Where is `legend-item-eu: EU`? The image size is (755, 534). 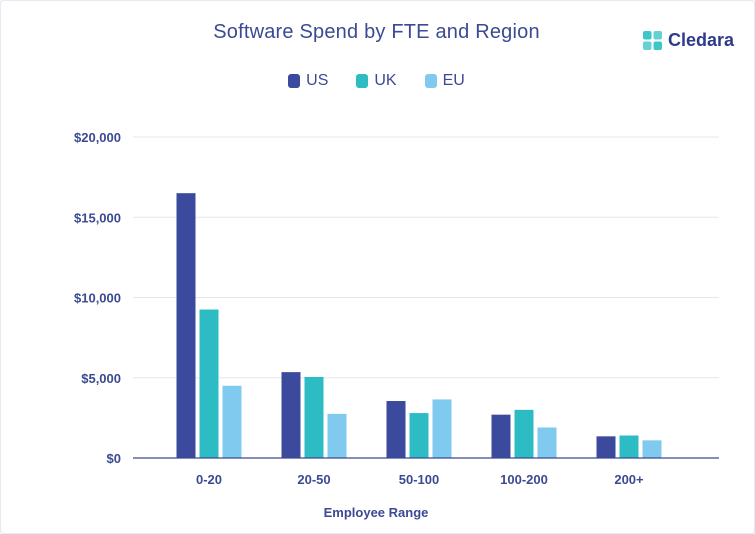
legend-item-eu: EU is located at coordinates (444, 81).